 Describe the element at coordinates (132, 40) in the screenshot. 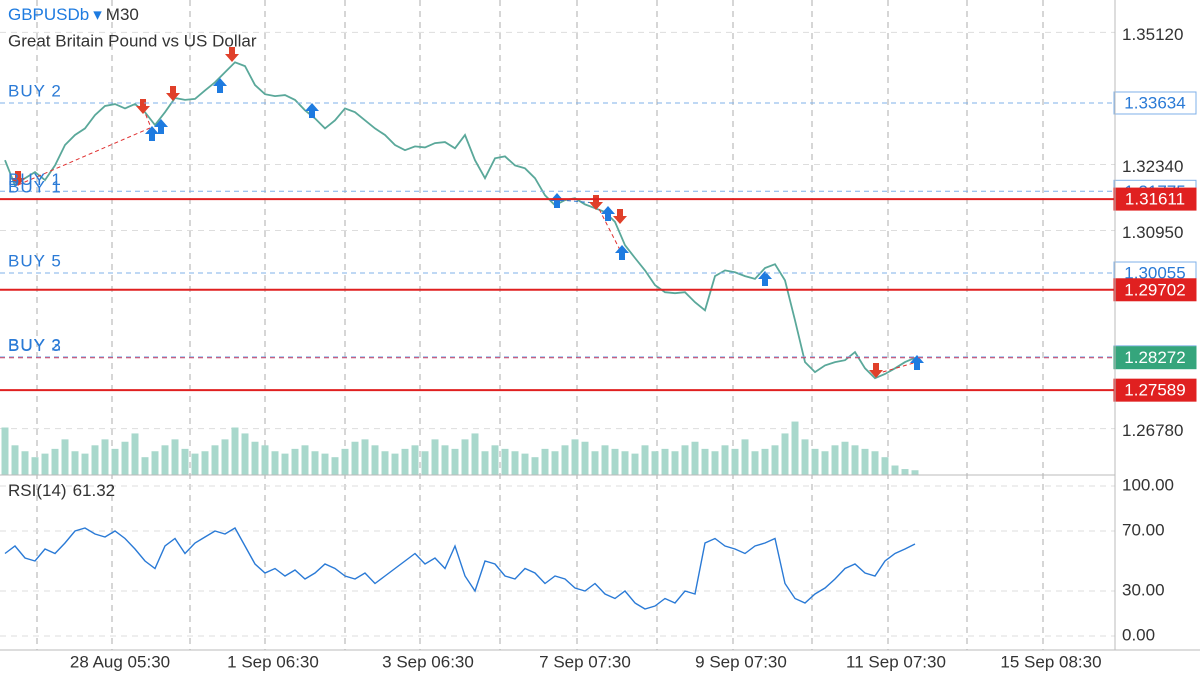

I see `description: Great Britain Pound vs US Dollar` at that location.